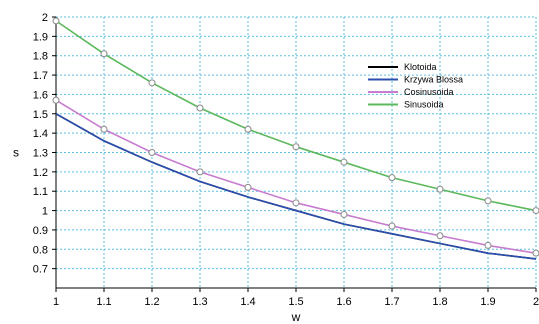 Image resolution: width=539 pixels, height=324 pixels. What do you see at coordinates (40, 37) in the screenshot?
I see `y-tick-label: 1.9` at bounding box center [40, 37].